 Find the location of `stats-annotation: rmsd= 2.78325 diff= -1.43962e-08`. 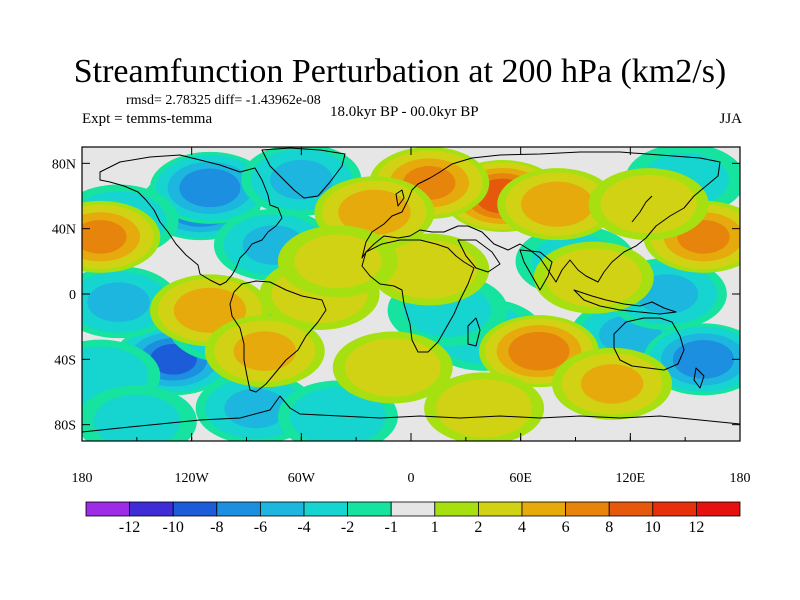

stats-annotation: rmsd= 2.78325 diff= -1.43962e-08 is located at coordinates (223, 100).